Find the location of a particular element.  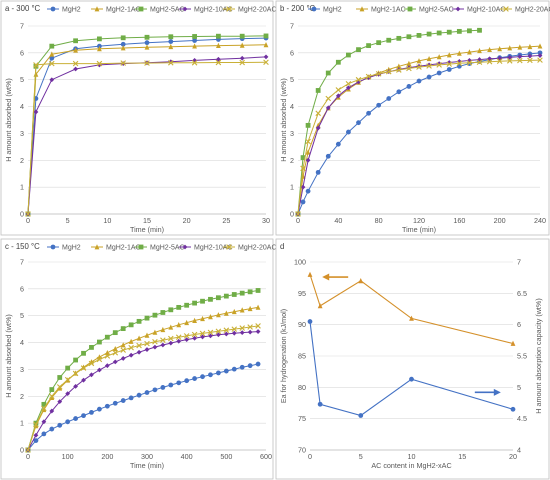

series-MgH2-10AC is located at coordinates (143, 391).